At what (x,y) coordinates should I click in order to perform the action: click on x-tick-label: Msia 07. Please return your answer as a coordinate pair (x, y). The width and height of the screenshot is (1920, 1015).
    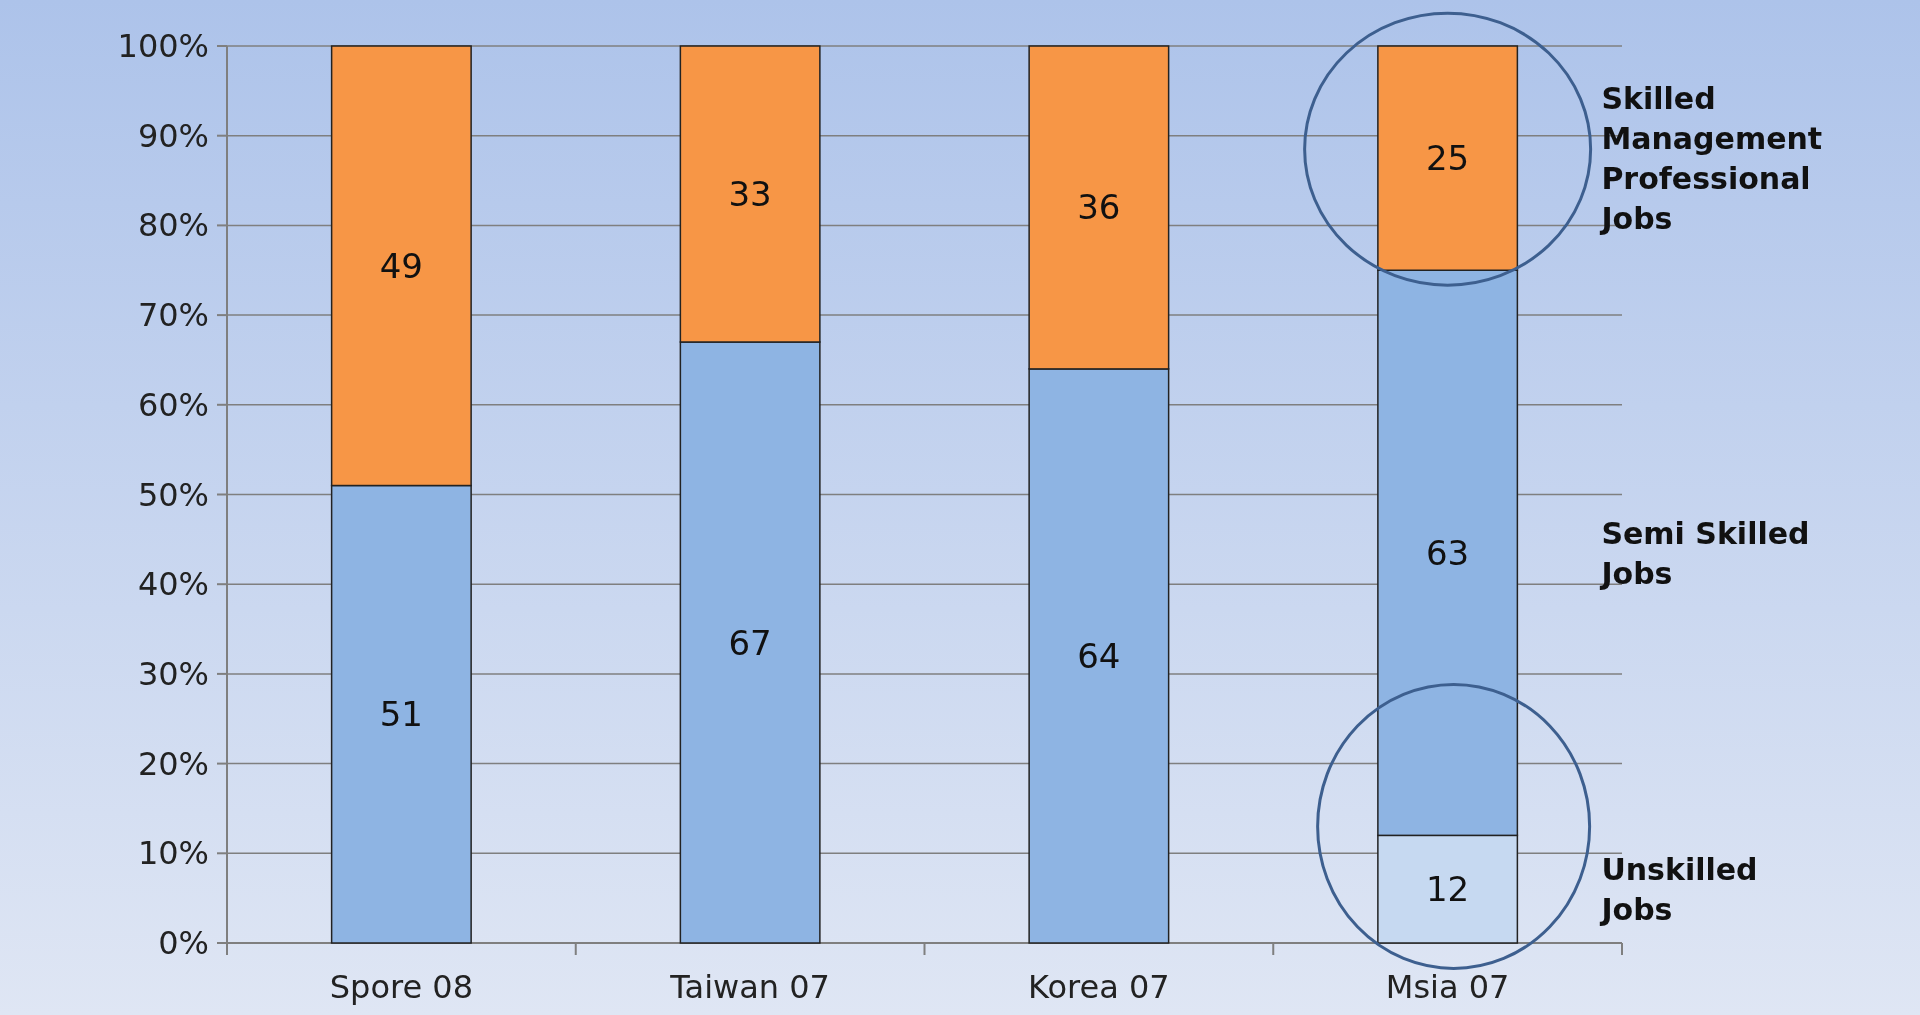
    Looking at the image, I should click on (1447, 987).